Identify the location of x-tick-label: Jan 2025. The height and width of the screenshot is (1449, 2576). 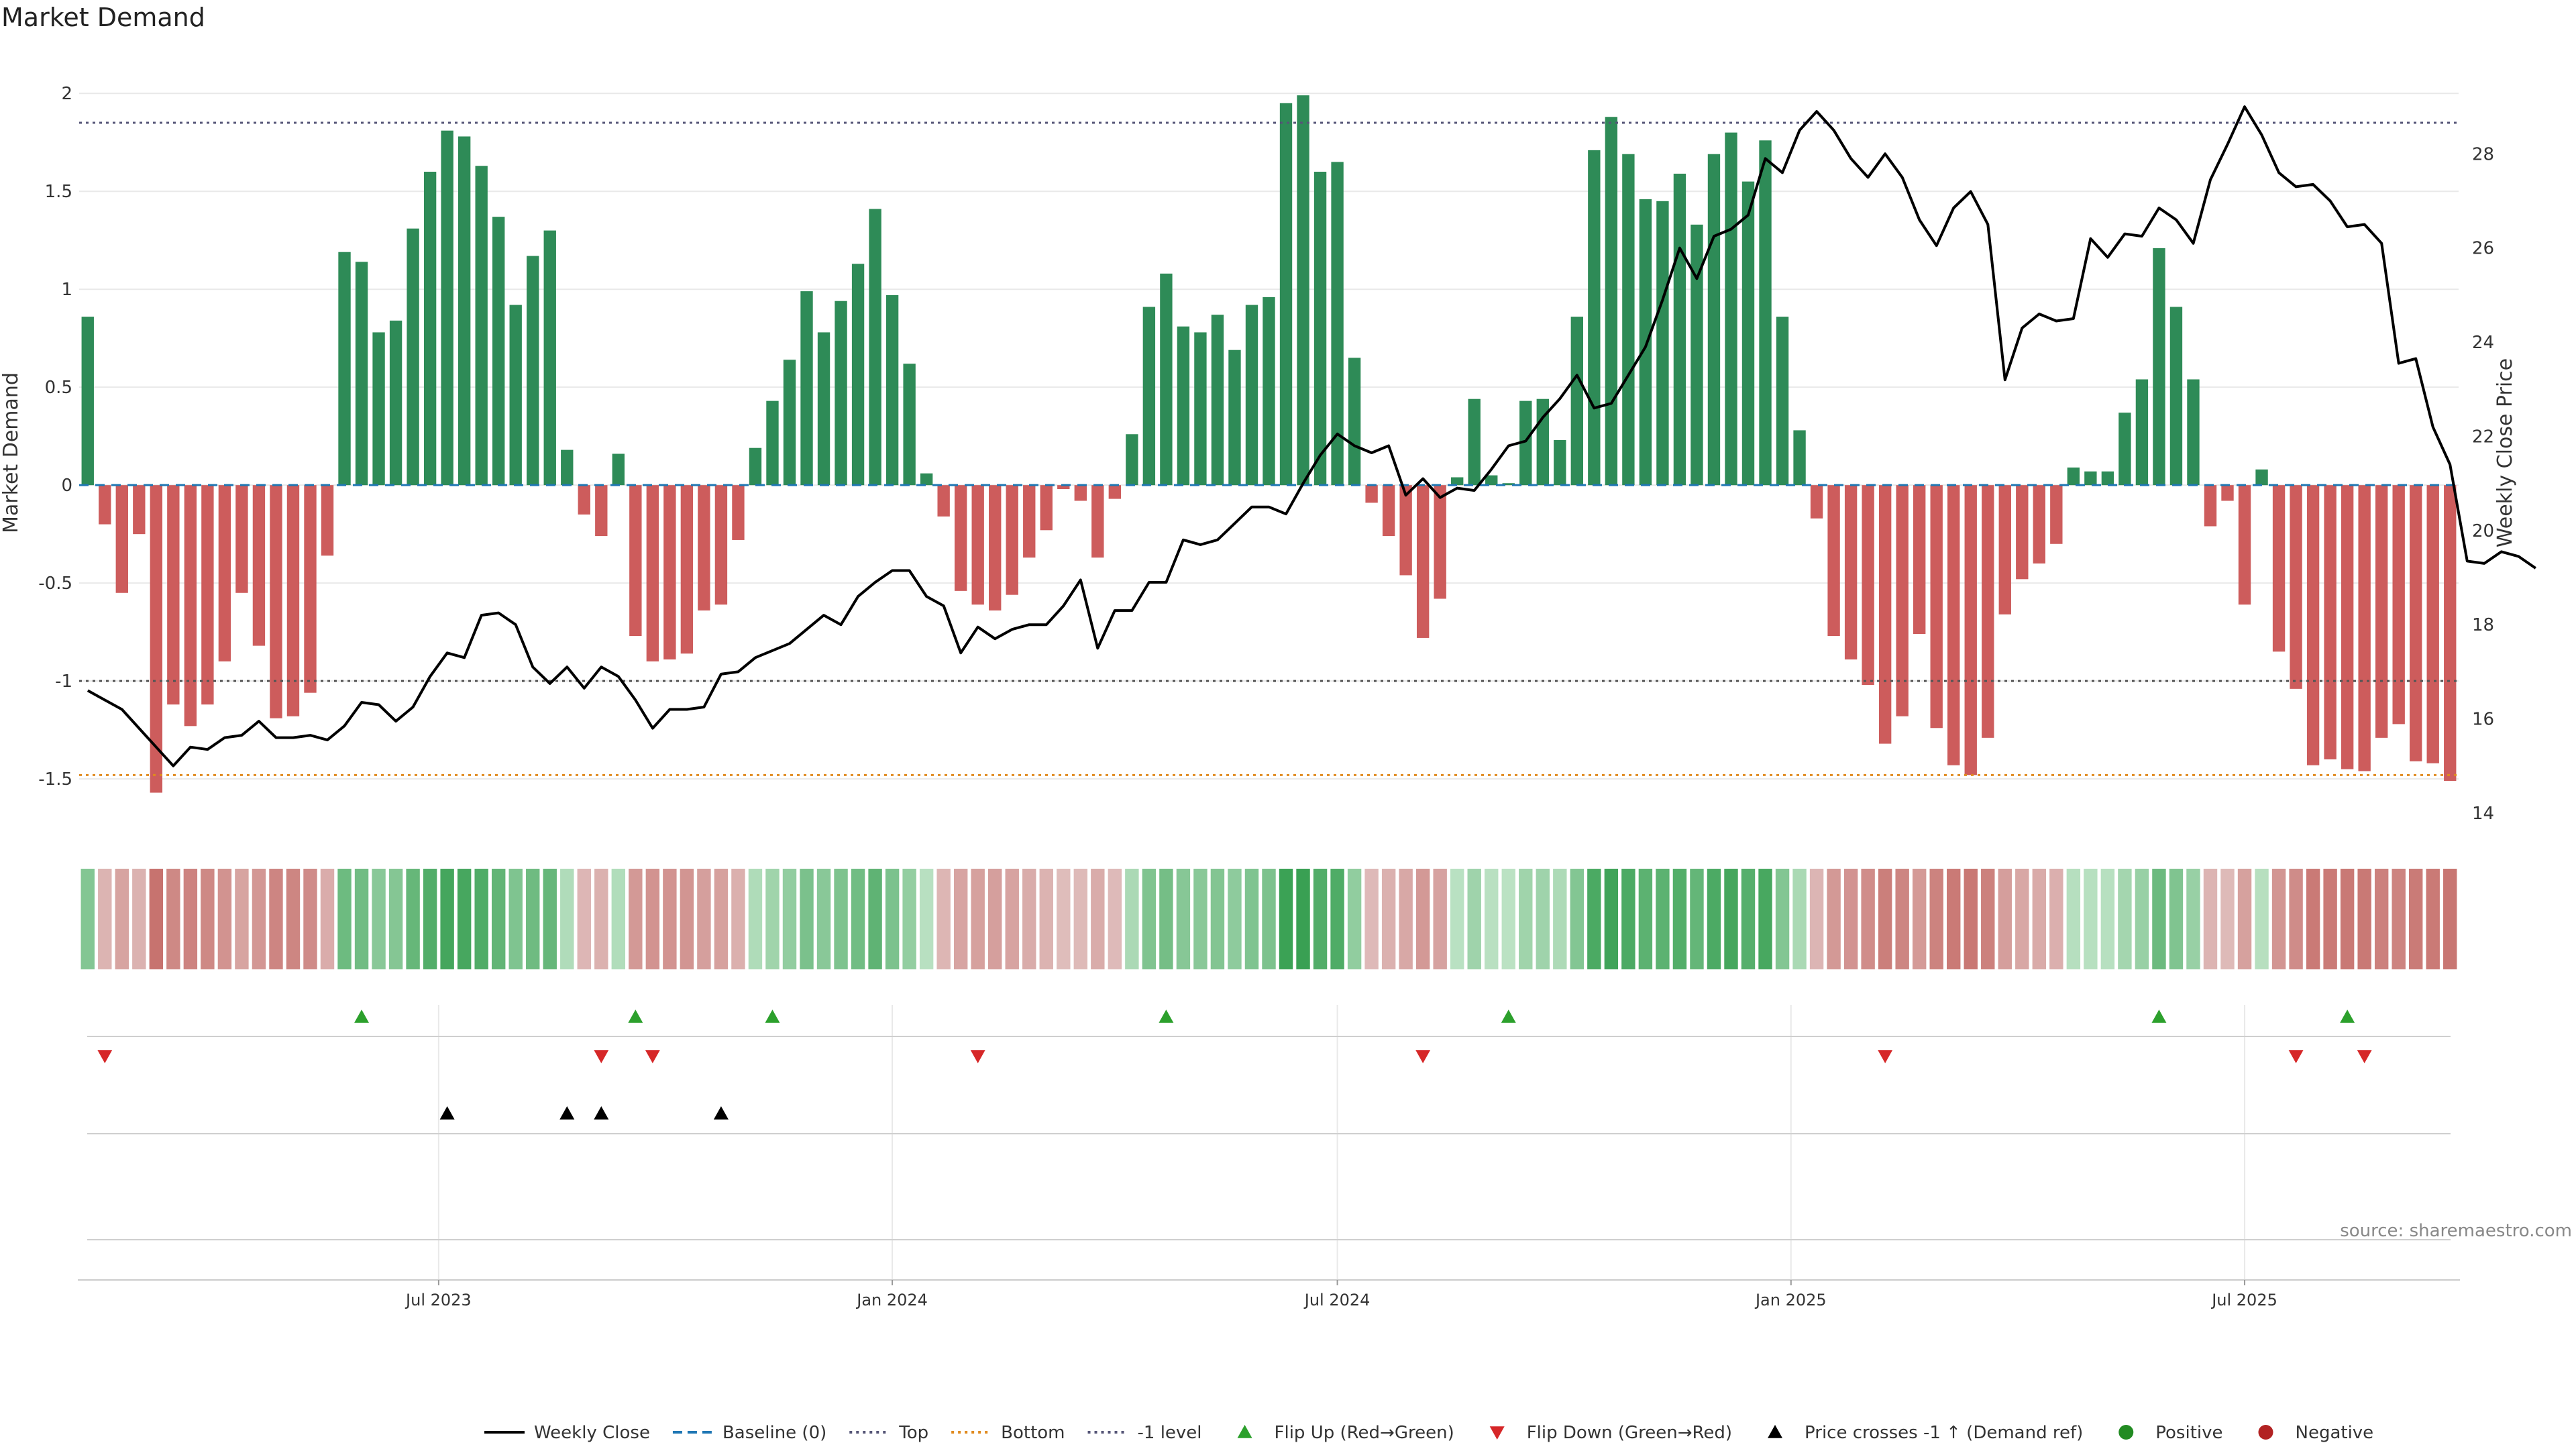
(1790, 1300).